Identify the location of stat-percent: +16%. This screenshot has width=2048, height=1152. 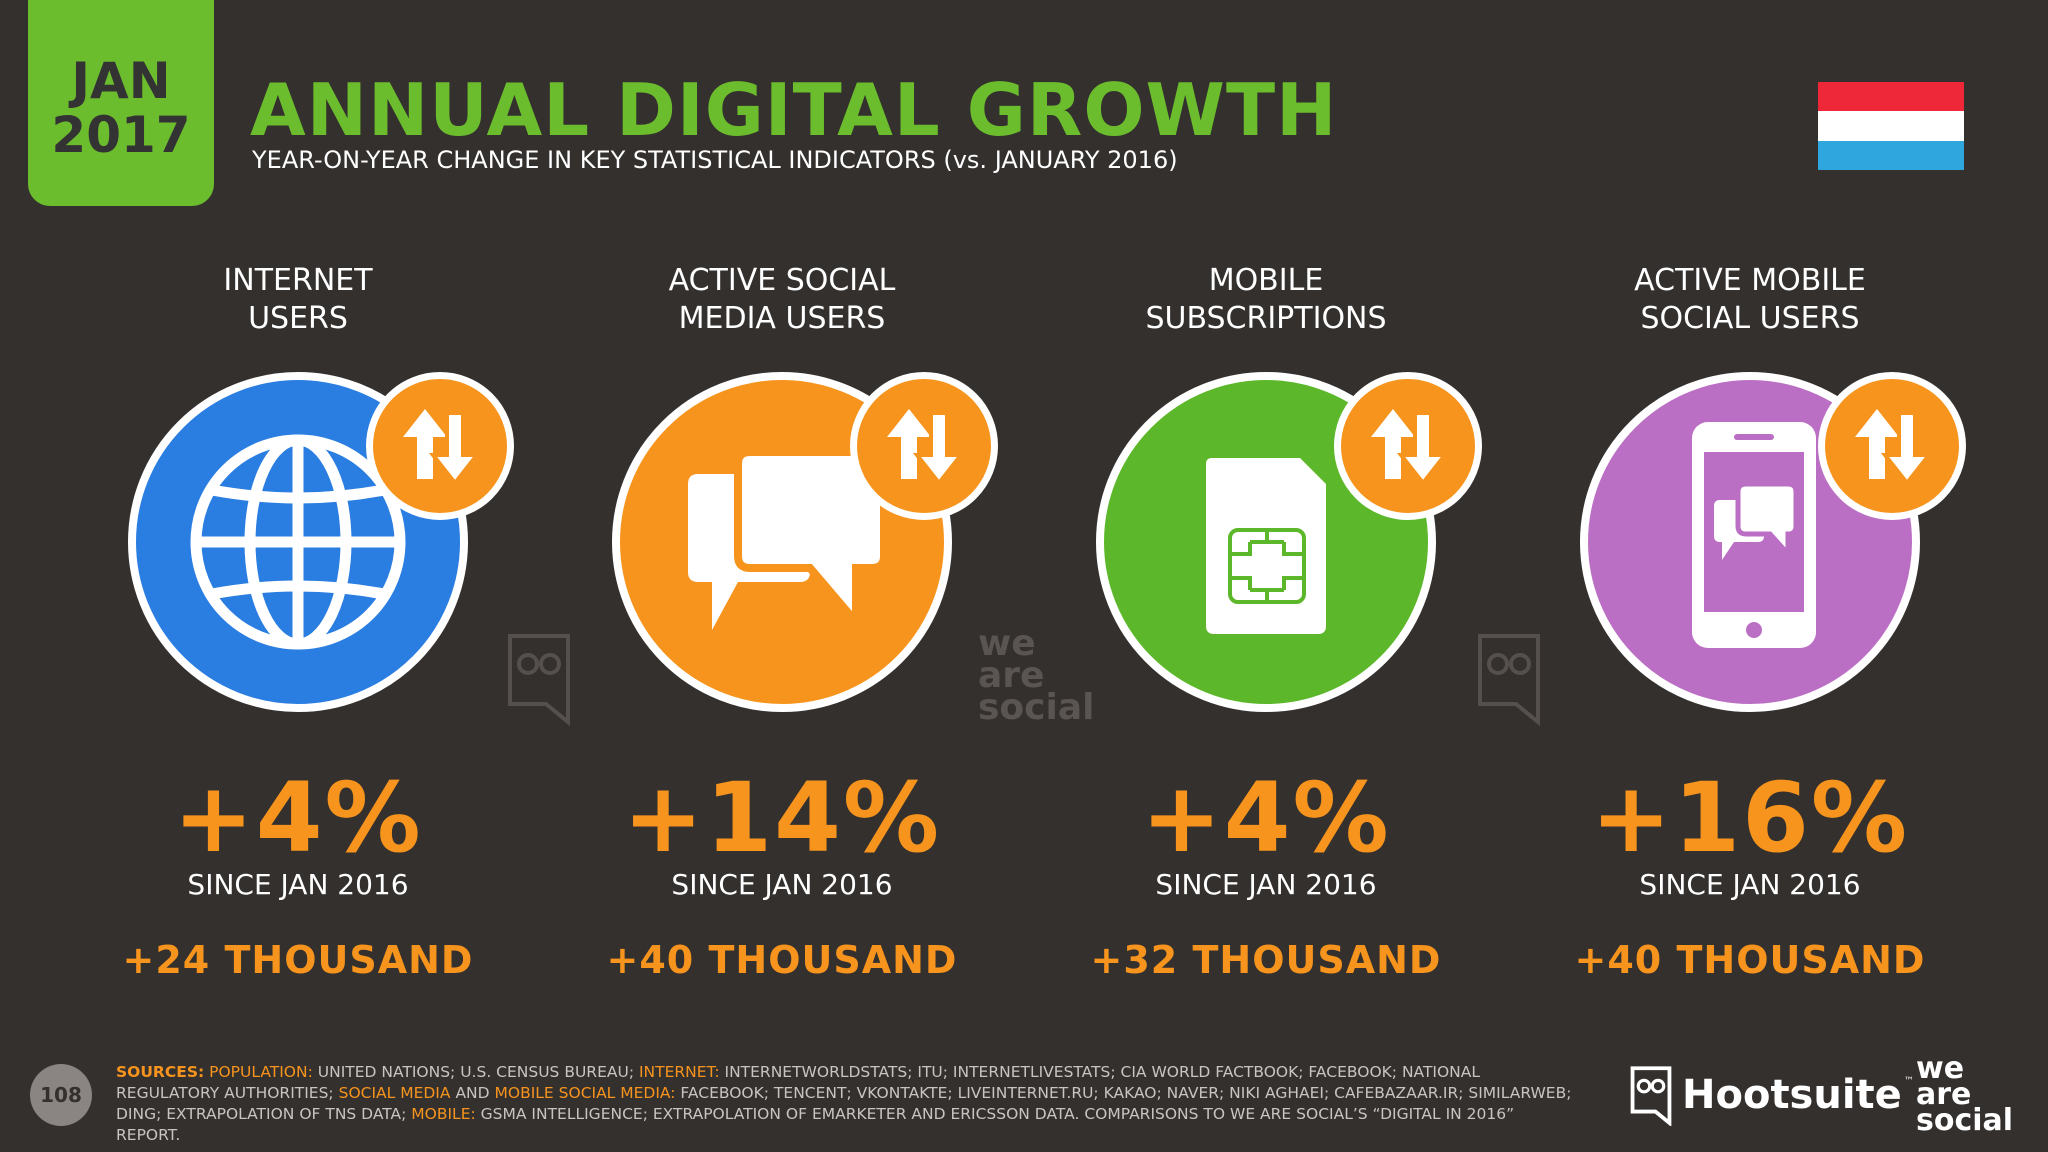
(1750, 818).